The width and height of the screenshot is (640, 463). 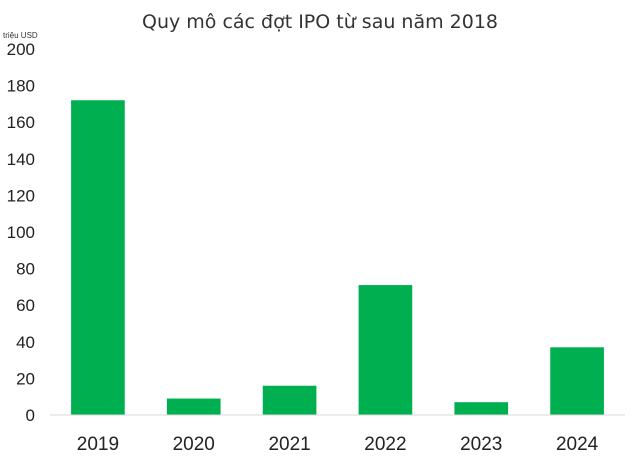 What do you see at coordinates (25, 378) in the screenshot?
I see `y-tick-label: 20` at bounding box center [25, 378].